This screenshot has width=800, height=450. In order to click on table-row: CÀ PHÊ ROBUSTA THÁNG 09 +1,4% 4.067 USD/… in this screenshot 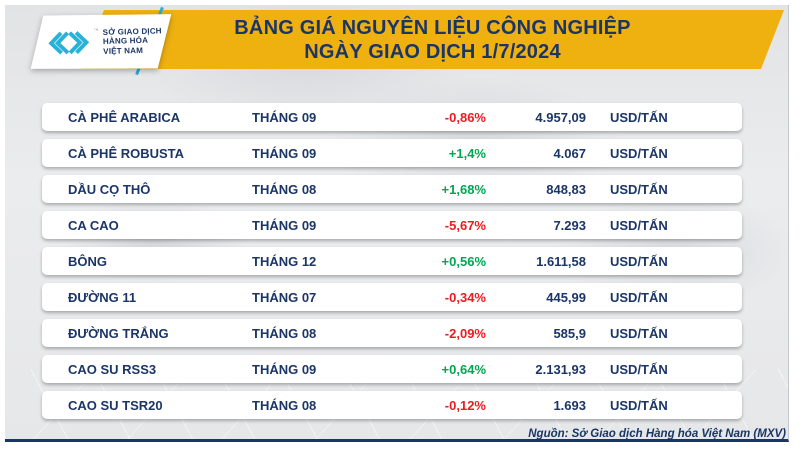, I will do `click(392, 153)`.